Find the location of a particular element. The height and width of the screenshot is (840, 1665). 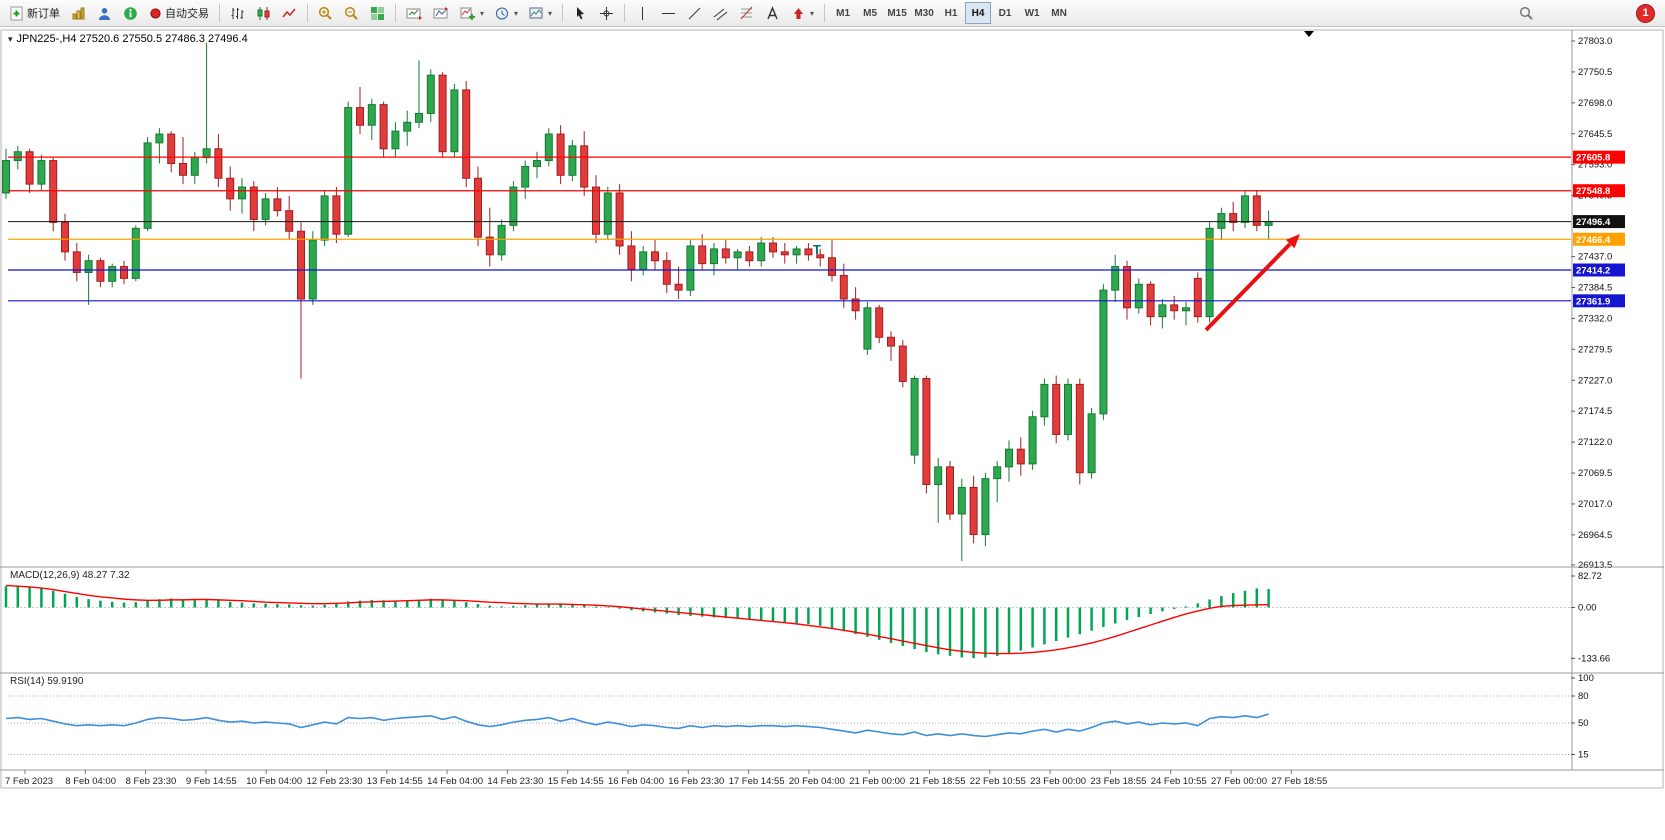

channel-icon is located at coordinates (720, 14).